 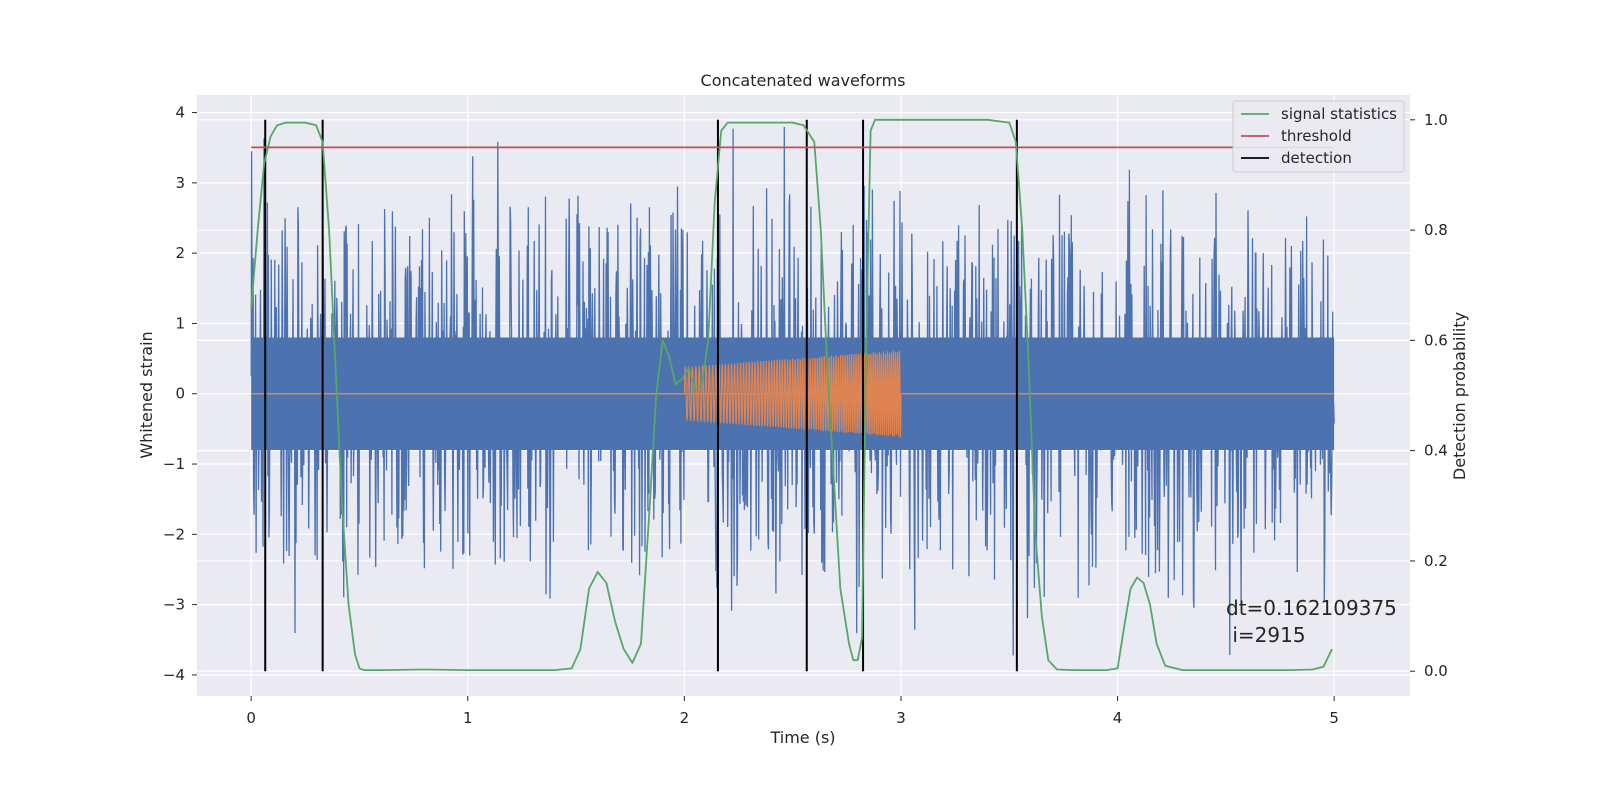 What do you see at coordinates (180, 394) in the screenshot?
I see `y-tick-label-4: 0` at bounding box center [180, 394].